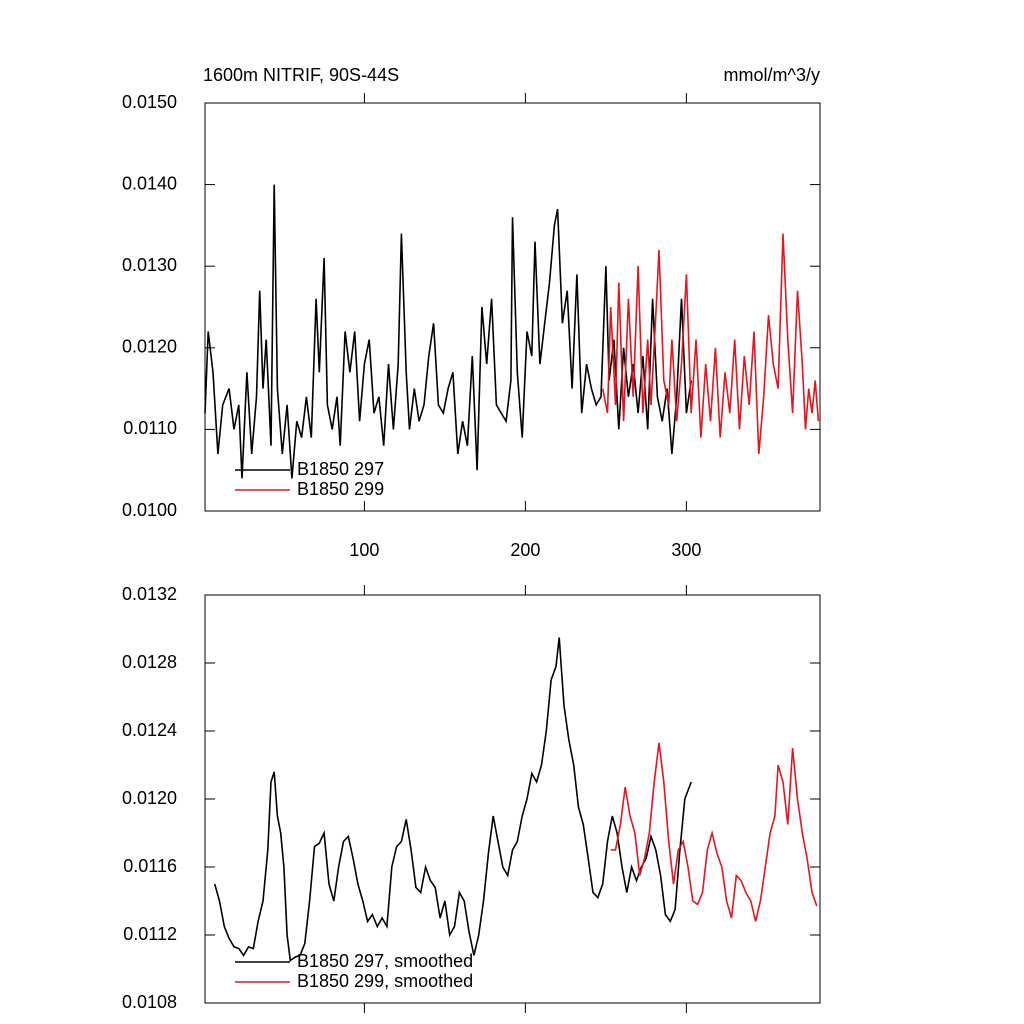 This screenshot has width=1024, height=1024. Describe the element at coordinates (340, 489) in the screenshot. I see `legend-label: B1850 299` at that location.